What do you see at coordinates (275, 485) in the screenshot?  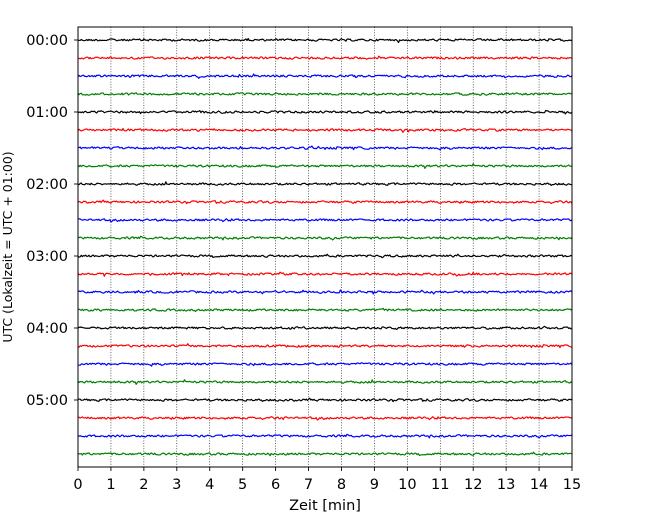 I see `x-tick-label: 6` at bounding box center [275, 485].